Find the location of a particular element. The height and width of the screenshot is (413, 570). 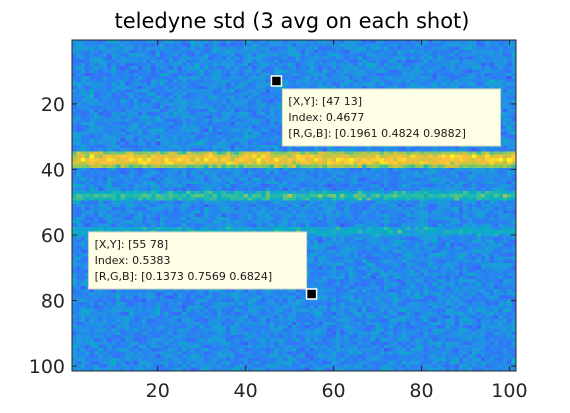

datatip-text-line2: Index: 0.4677 is located at coordinates (326, 117).